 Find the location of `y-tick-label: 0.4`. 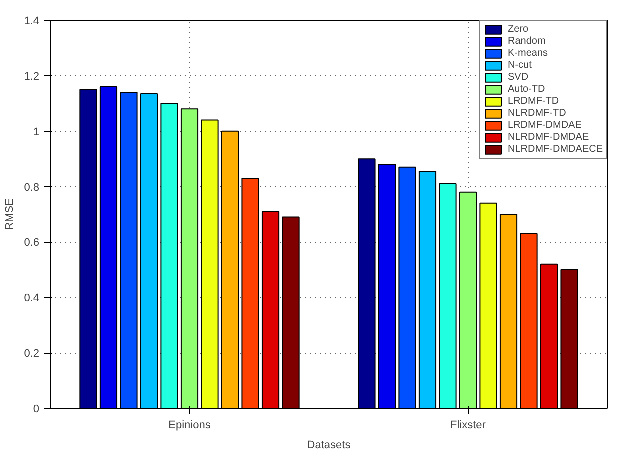

y-tick-label: 0.4 is located at coordinates (32, 298).